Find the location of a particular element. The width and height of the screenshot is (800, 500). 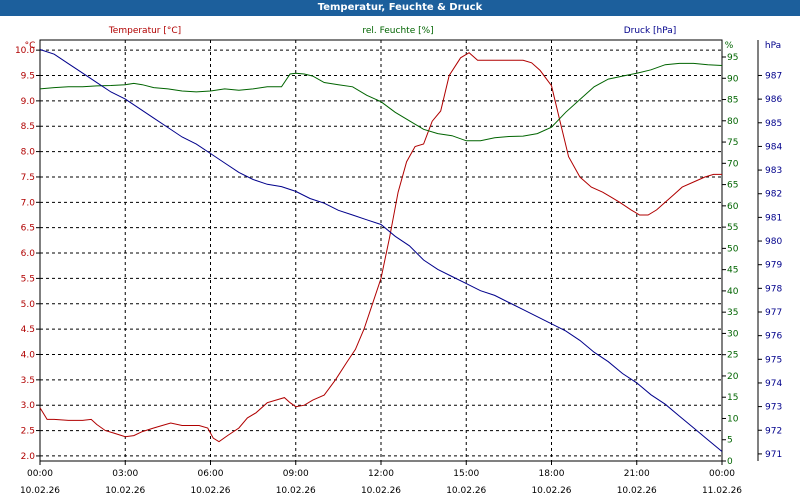

humidity-tick-label: 20 is located at coordinates (733, 377).